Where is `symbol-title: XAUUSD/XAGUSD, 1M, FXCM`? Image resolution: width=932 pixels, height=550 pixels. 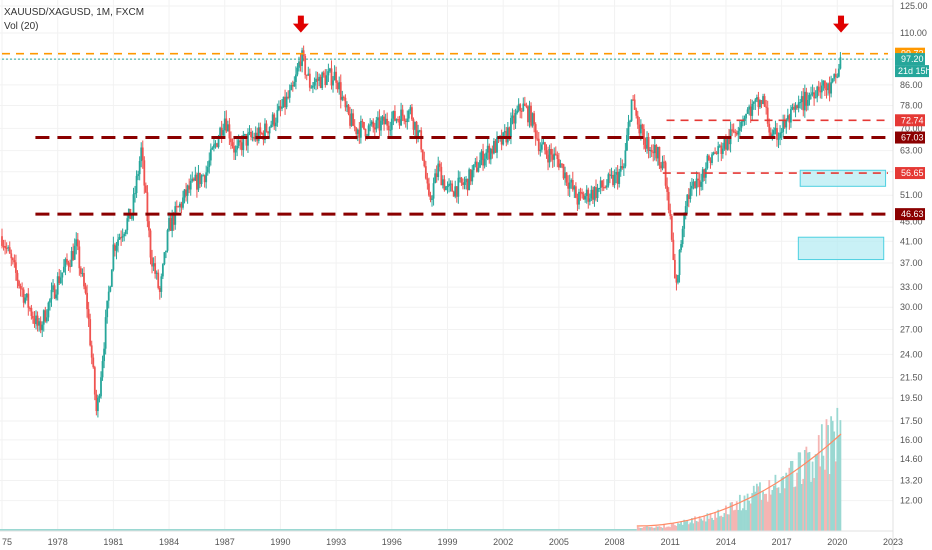
symbol-title: XAUUSD/XAGUSD, 1M, FXCM is located at coordinates (74, 12).